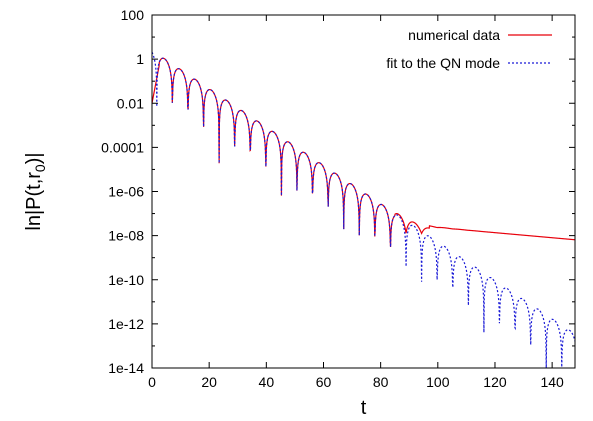  What do you see at coordinates (140, 59) in the screenshot?
I see `y-tick-label: 1` at bounding box center [140, 59].